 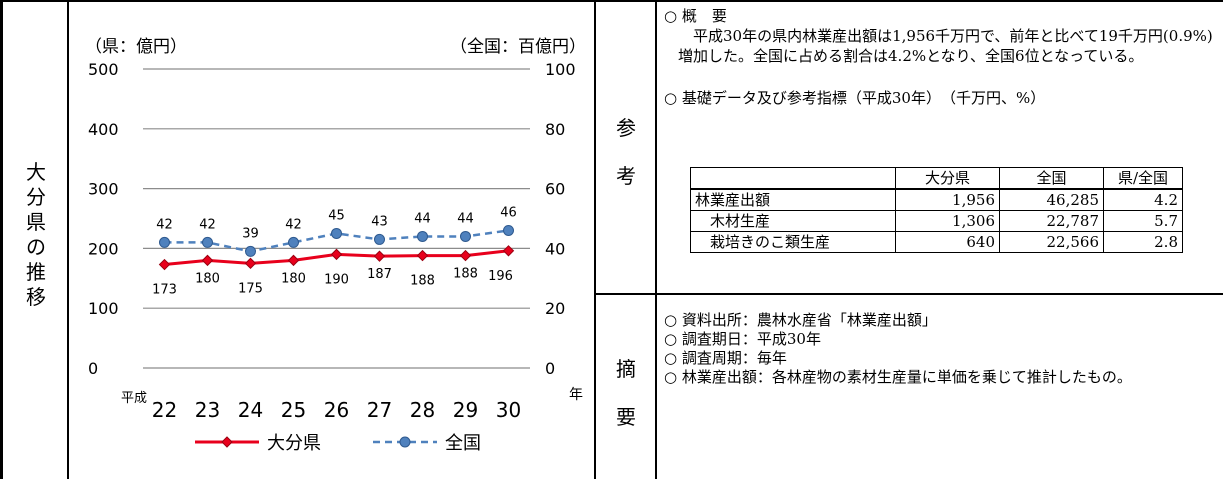 What do you see at coordinates (379, 410) in the screenshot?
I see `x-tick-label: 27` at bounding box center [379, 410].